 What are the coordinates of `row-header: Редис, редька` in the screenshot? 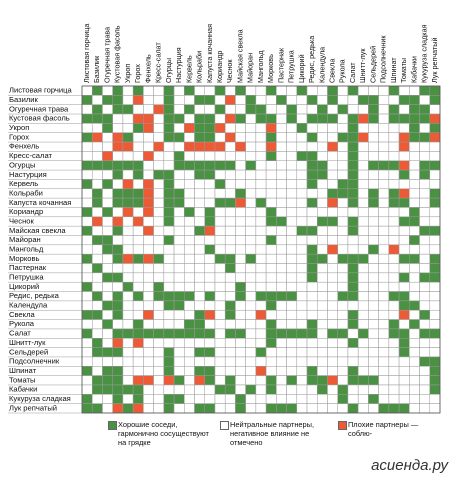 It's located at (34, 295).